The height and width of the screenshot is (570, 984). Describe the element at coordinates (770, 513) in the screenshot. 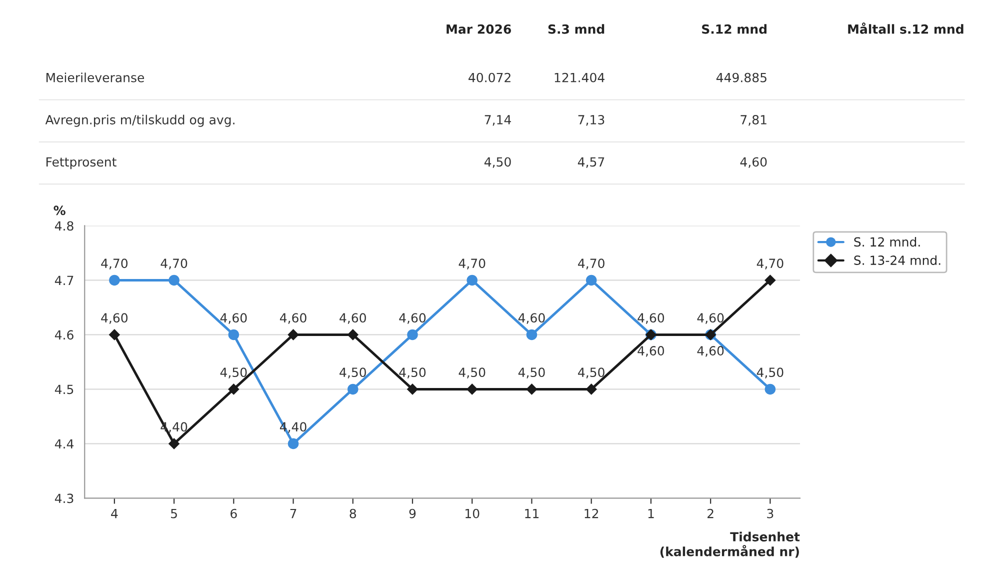

I see `x-tick-label: 3` at that location.